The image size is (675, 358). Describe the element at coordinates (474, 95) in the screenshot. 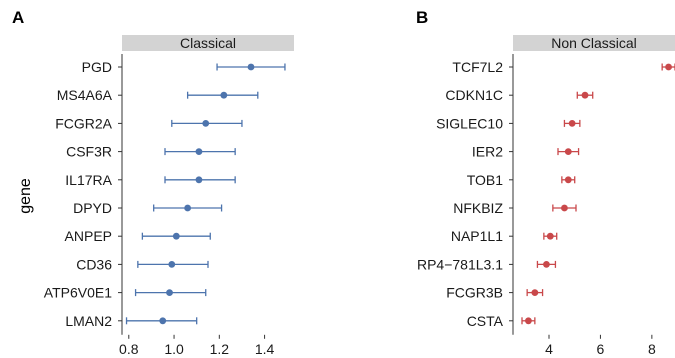

I see `gene-label-cdkn1c: CDKN1C` at that location.